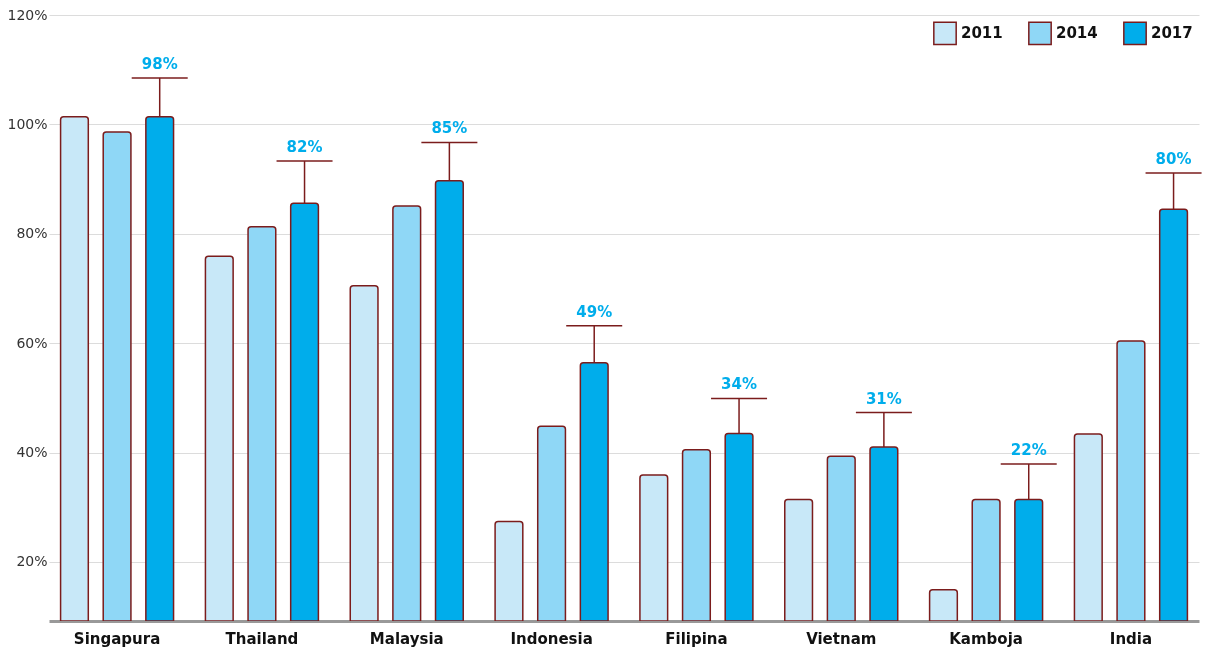 The image size is (1225, 662). I want to click on annotation: 22%, so click(1028, 450).